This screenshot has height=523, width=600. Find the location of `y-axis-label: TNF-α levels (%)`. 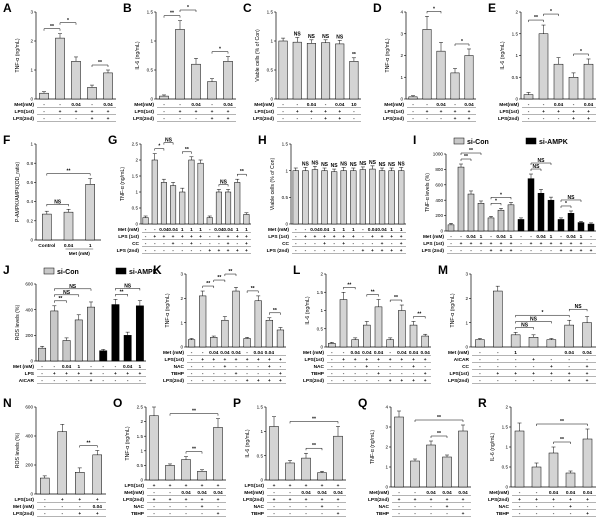

y-axis-label: TNF-α levels (%) is located at coordinates (428, 192).